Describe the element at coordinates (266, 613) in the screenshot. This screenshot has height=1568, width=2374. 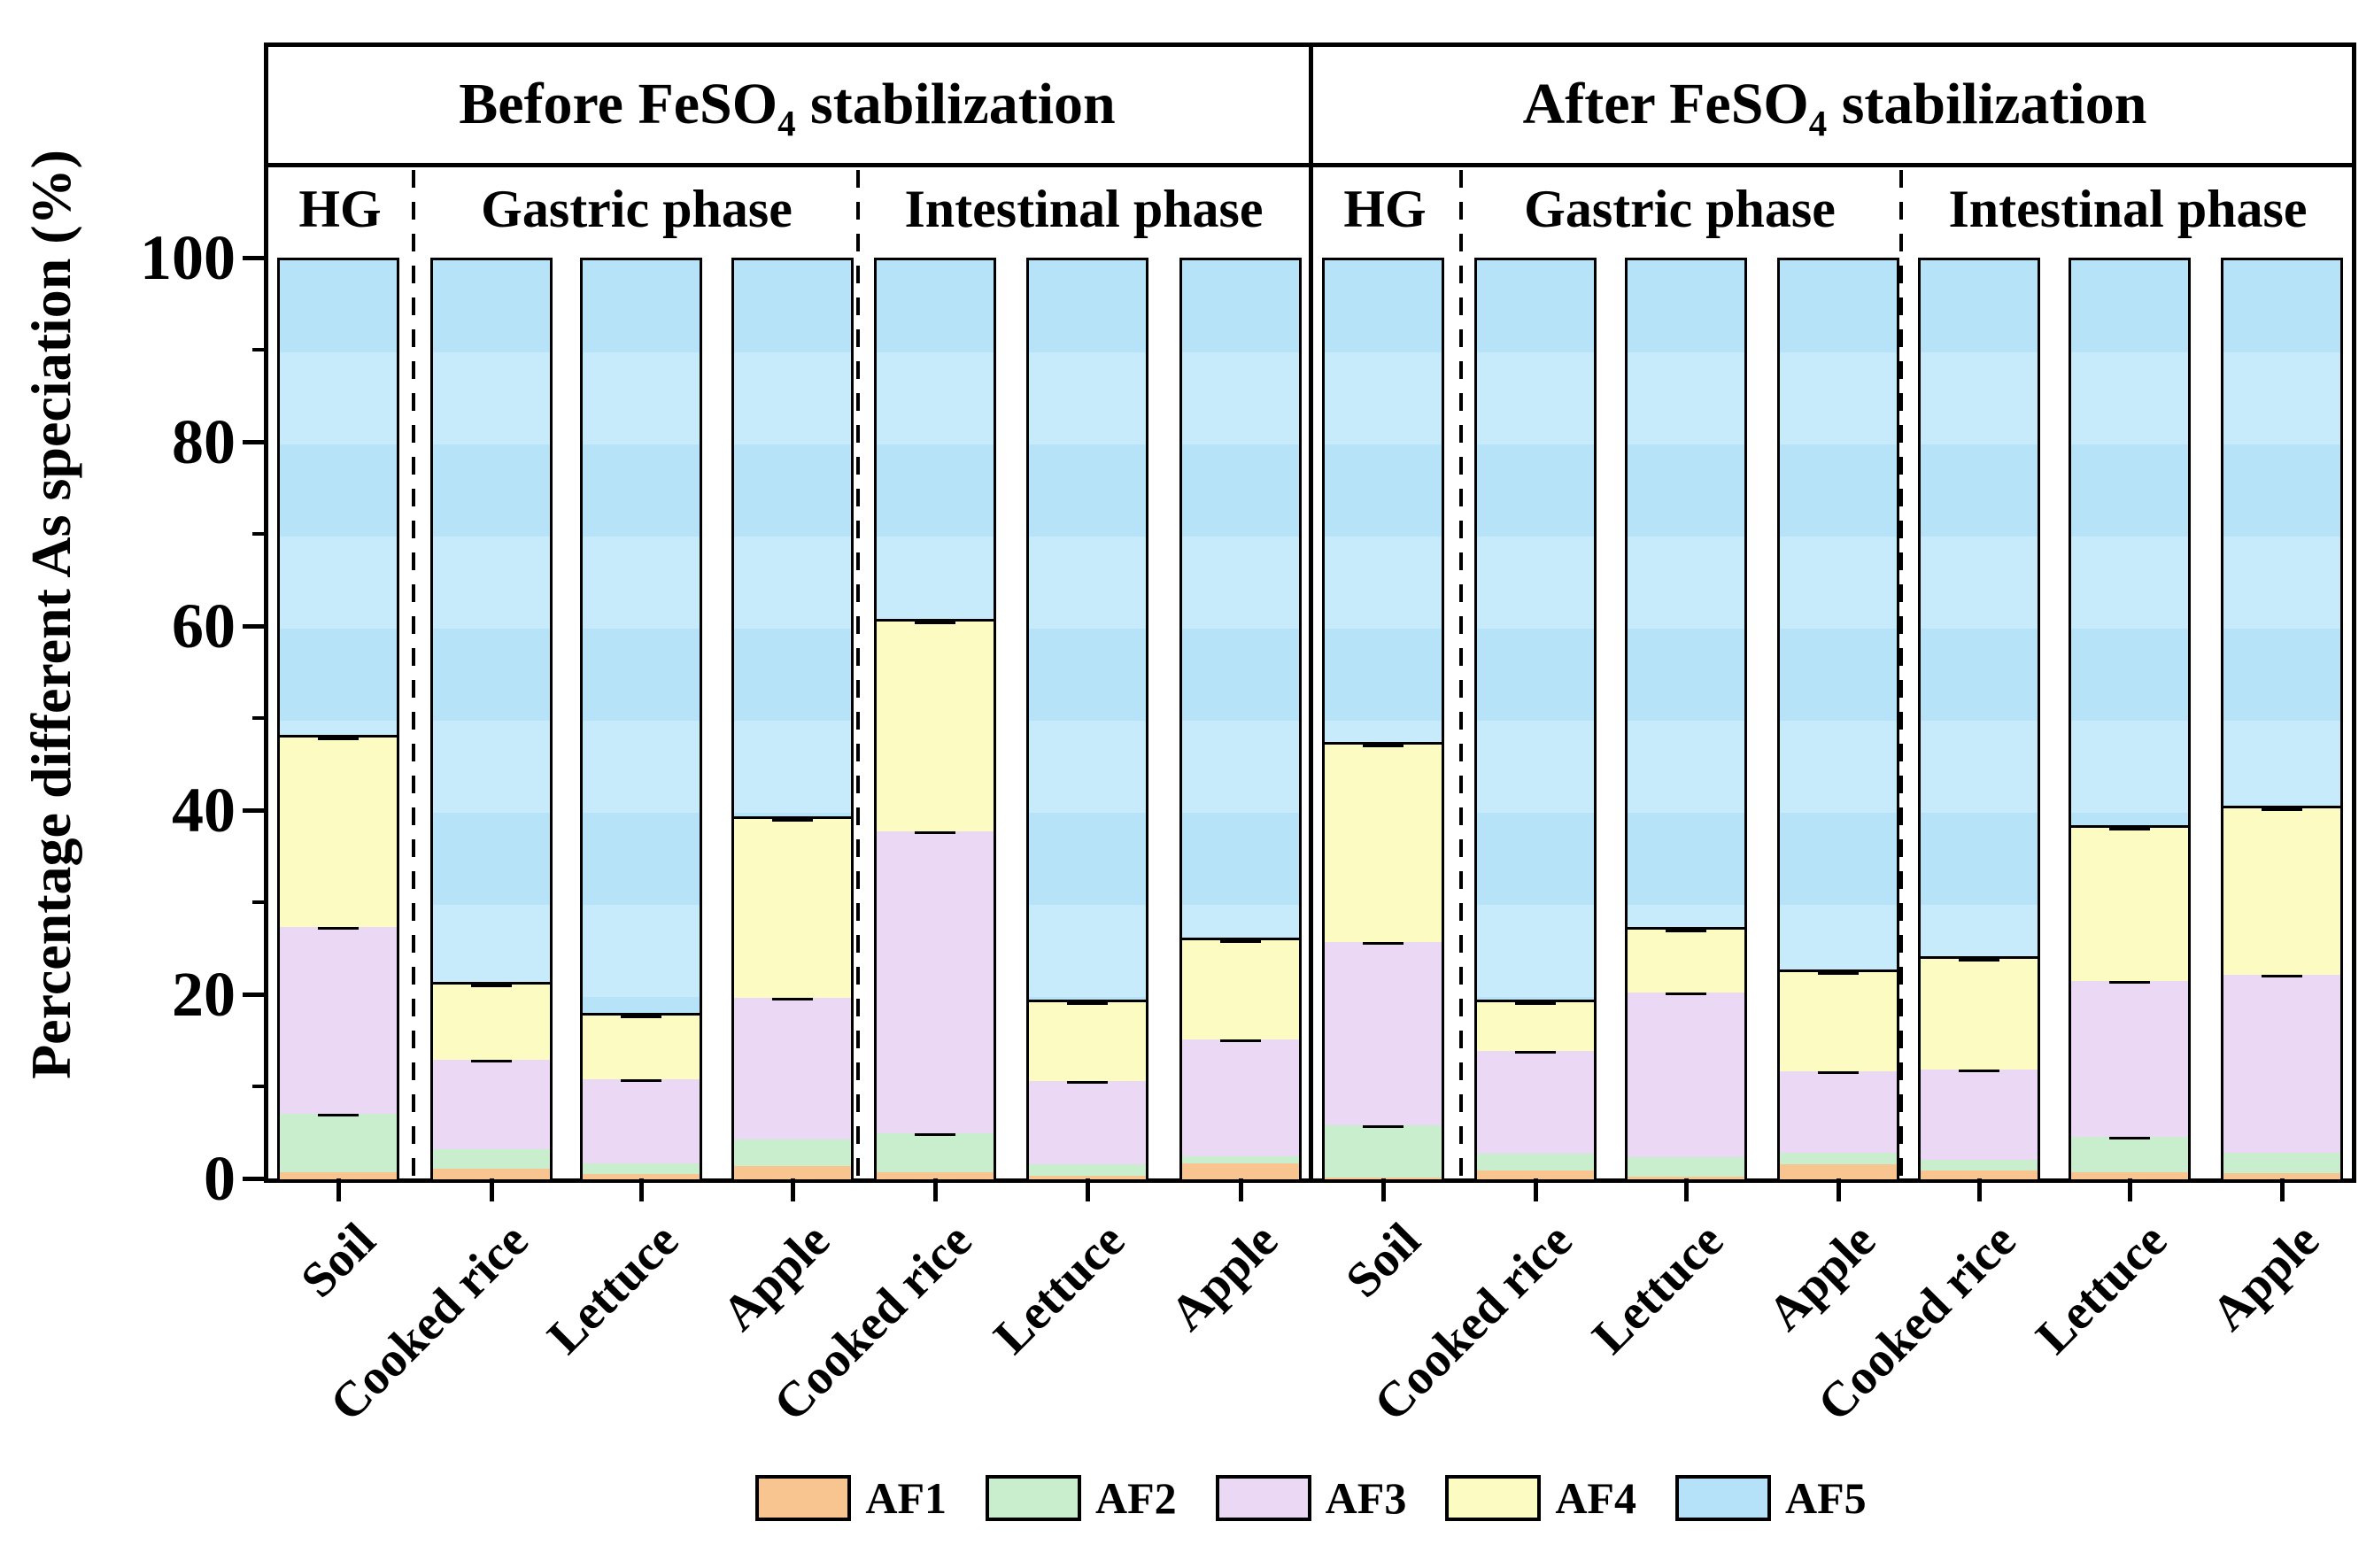
I see `y-axis-line` at that location.